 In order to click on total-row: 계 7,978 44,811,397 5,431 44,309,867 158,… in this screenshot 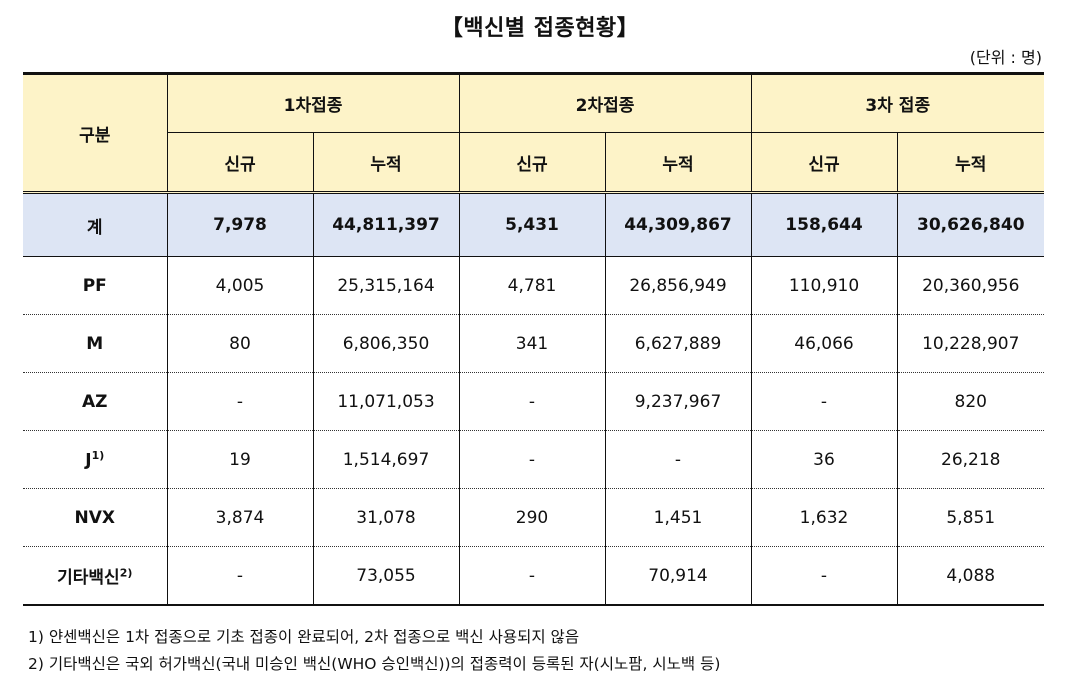, I will do `click(534, 224)`.